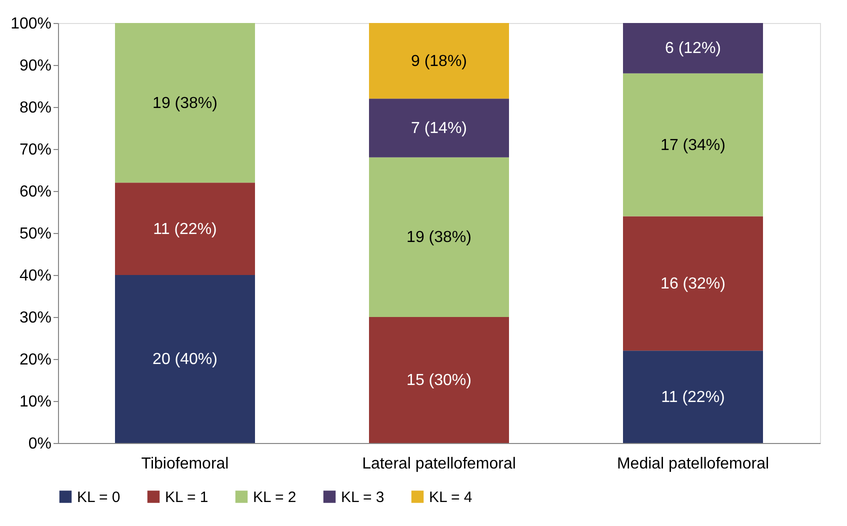  What do you see at coordinates (35, 192) in the screenshot?
I see `y-tick-label: 60%` at bounding box center [35, 192].